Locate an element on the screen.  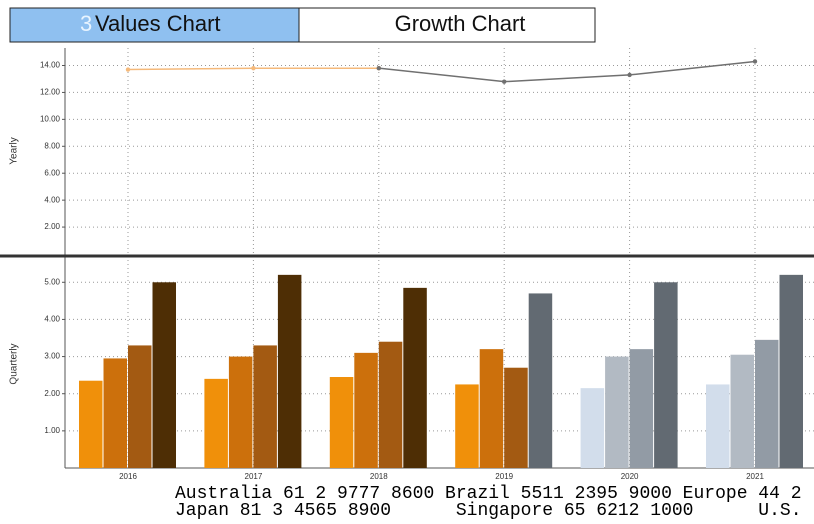
y-tick-label: 6.00 is located at coordinates (52, 172).